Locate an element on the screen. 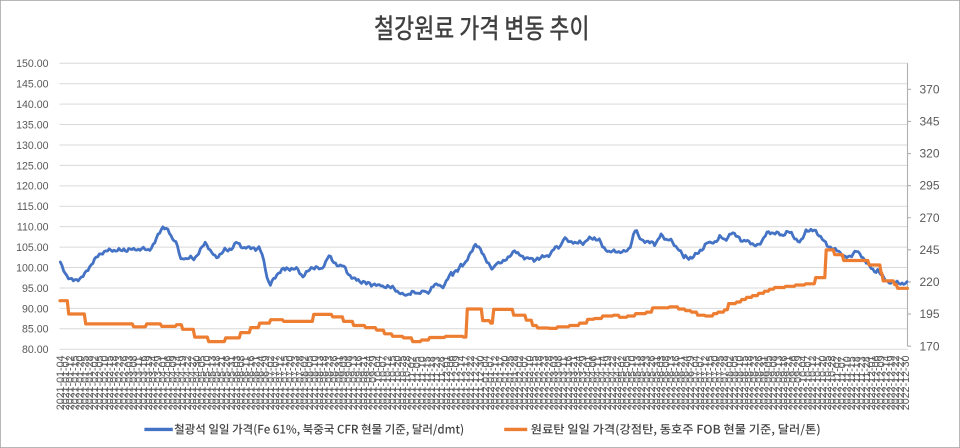 The height and width of the screenshot is (448, 960). svg-text: 2021-12-22 is located at coordinates (471, 382).